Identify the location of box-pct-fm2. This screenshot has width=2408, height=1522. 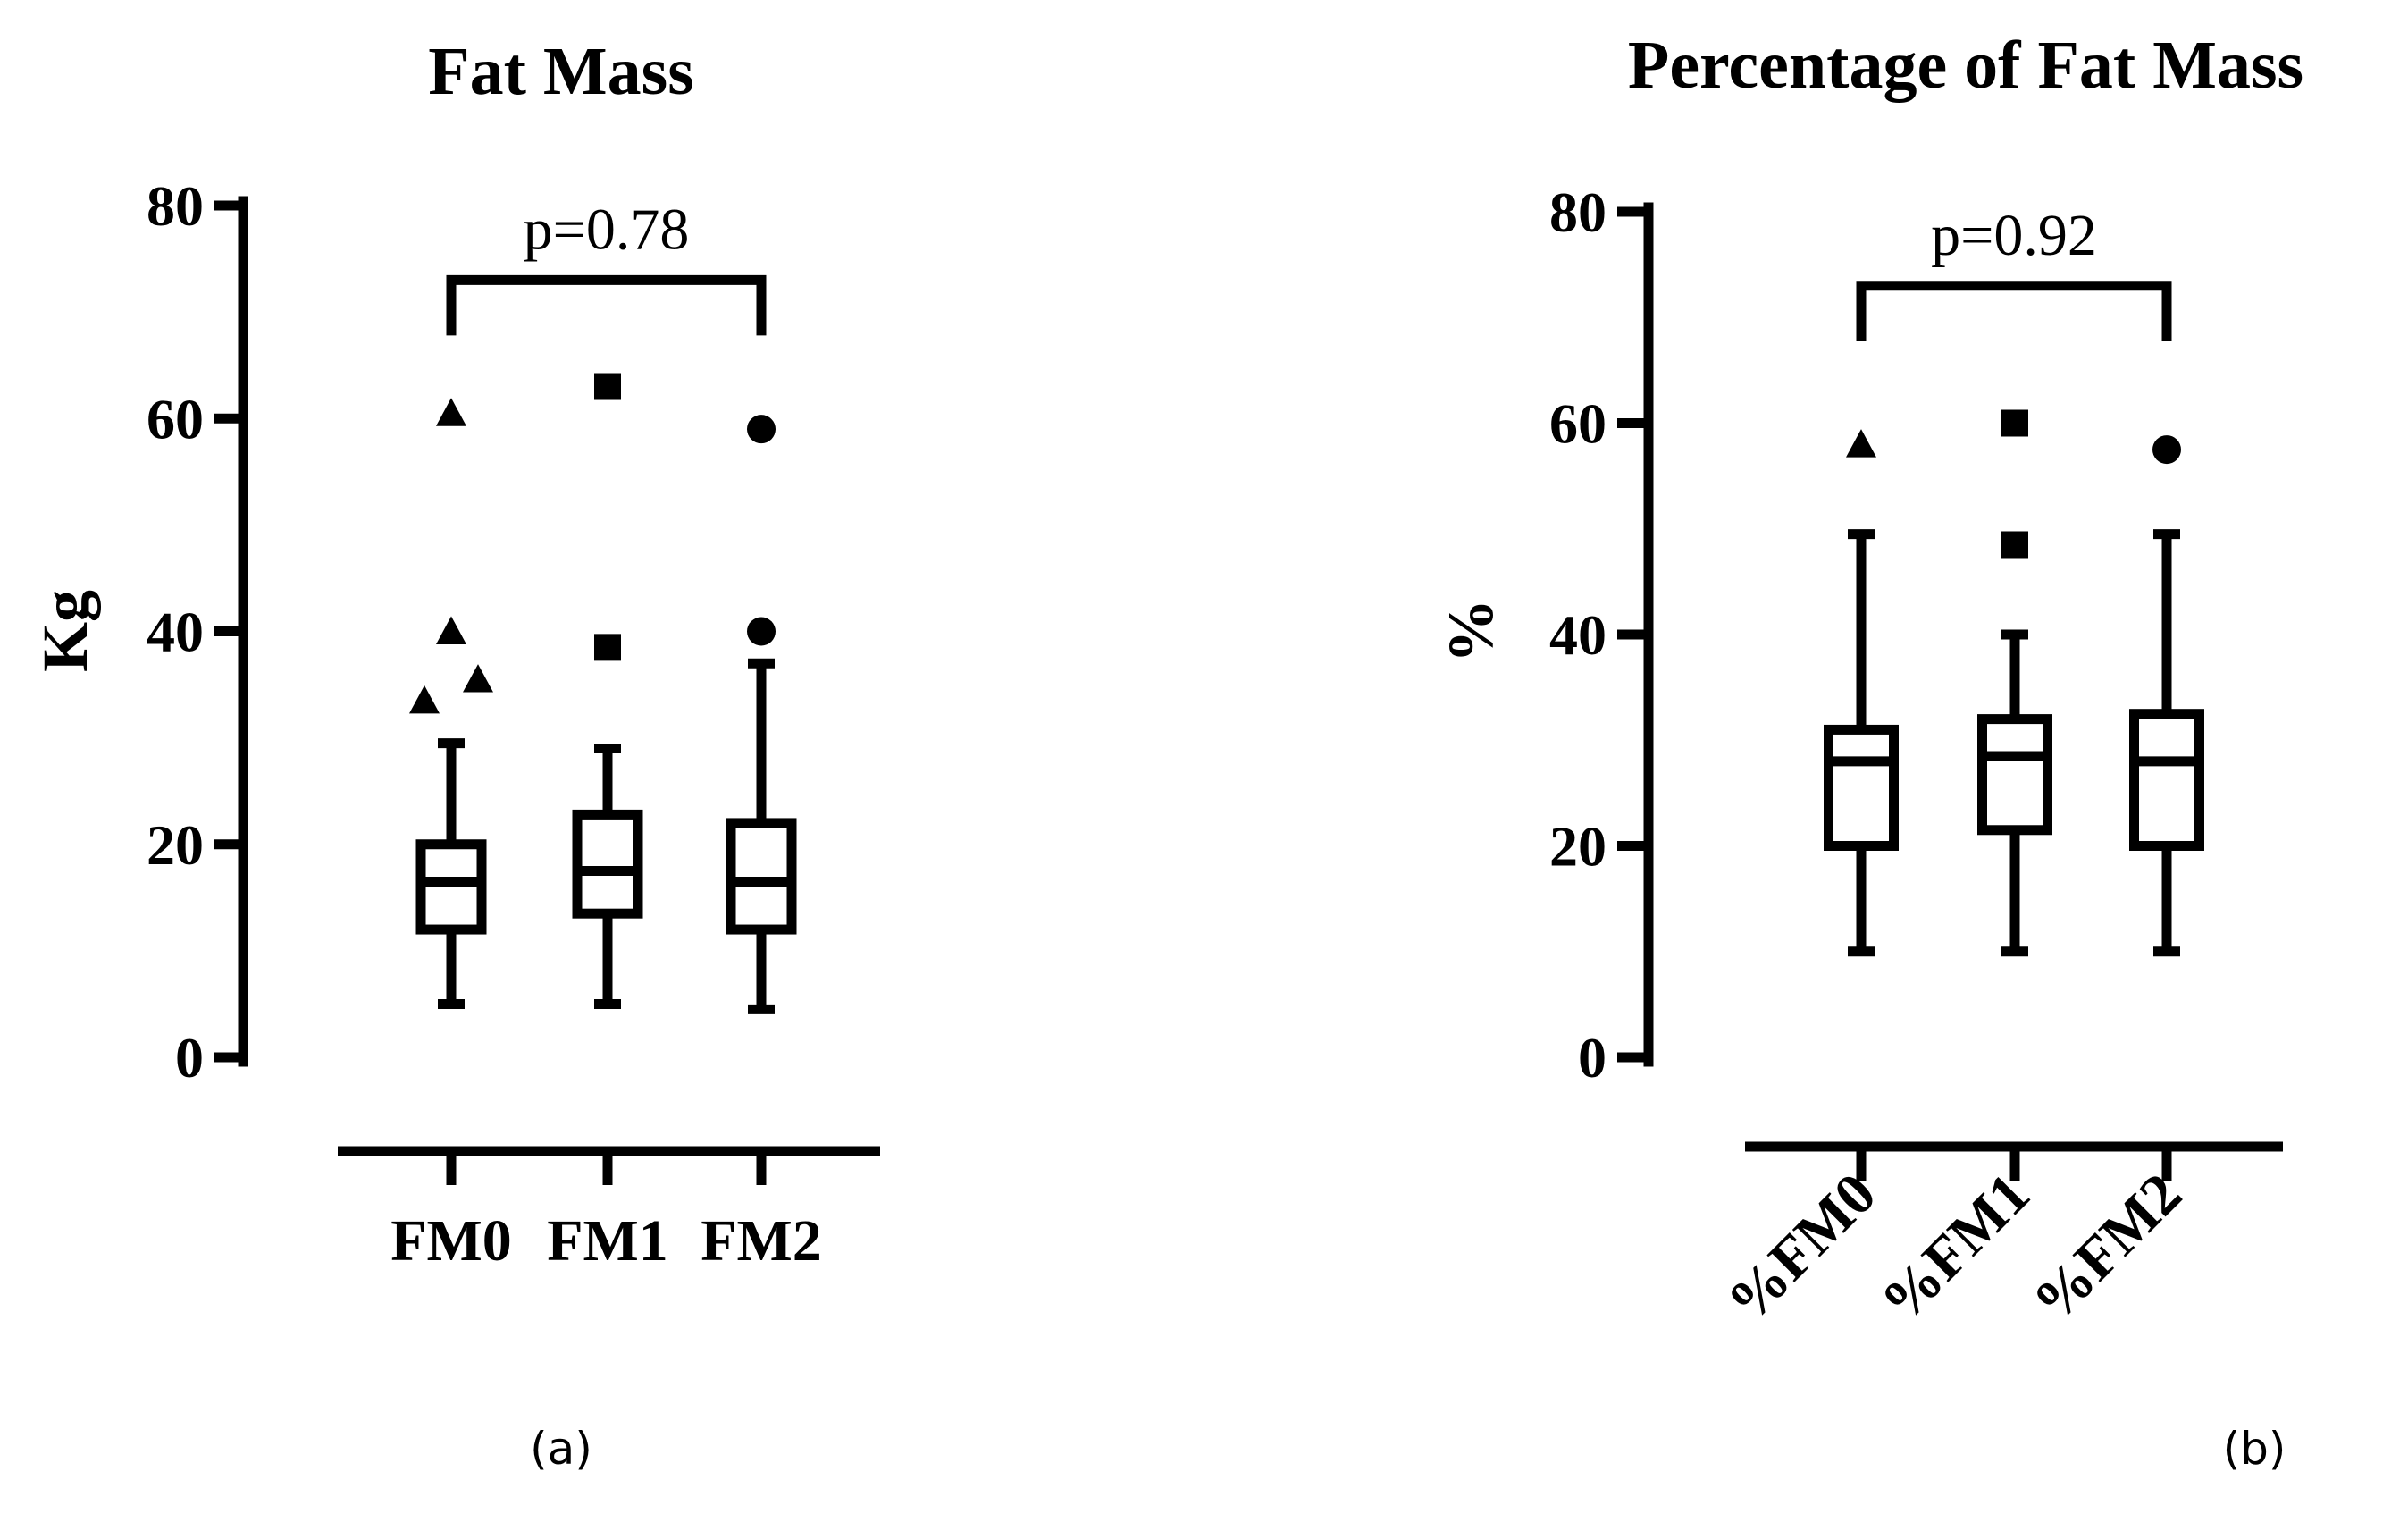
(2166, 696).